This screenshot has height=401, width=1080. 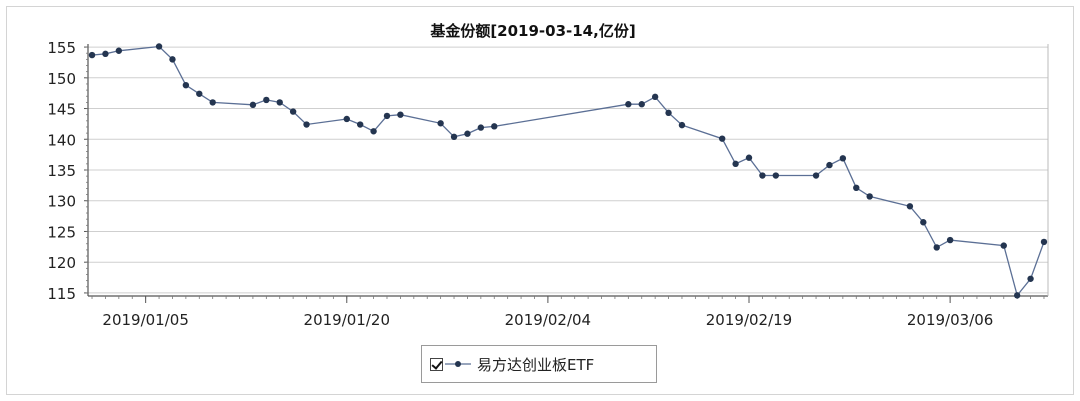 I want to click on chart-title: 基金份额[2019-03-14,亿份], so click(x=532, y=31).